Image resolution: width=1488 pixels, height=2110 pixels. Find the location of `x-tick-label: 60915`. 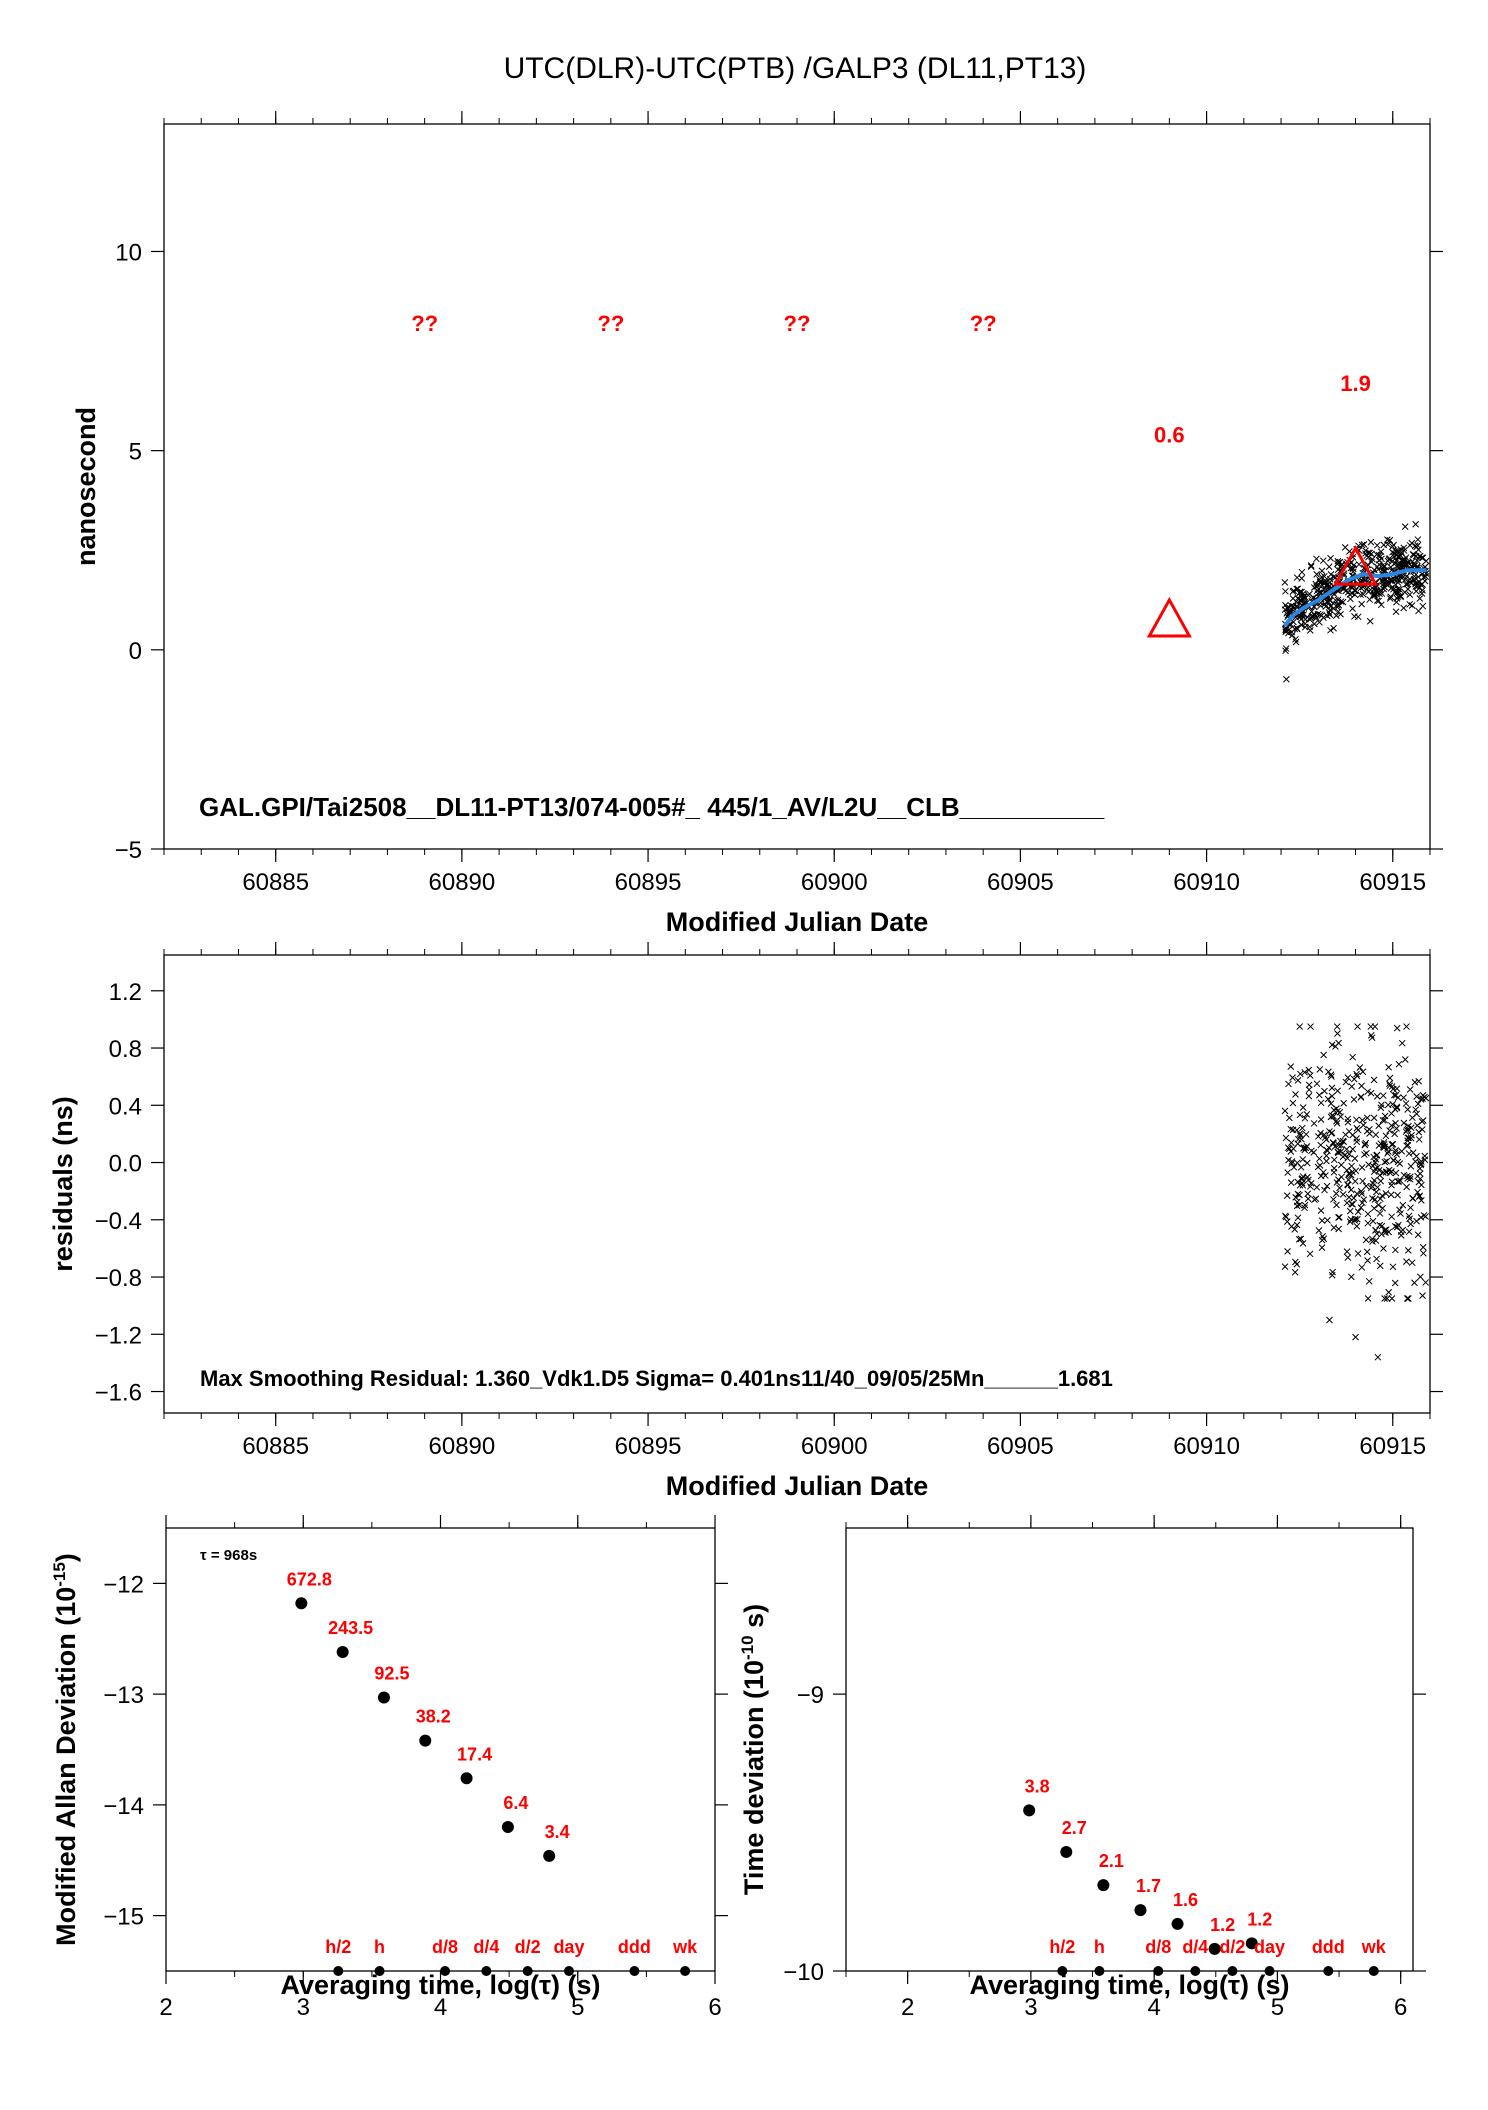

x-tick-label: 60915 is located at coordinates (1392, 882).